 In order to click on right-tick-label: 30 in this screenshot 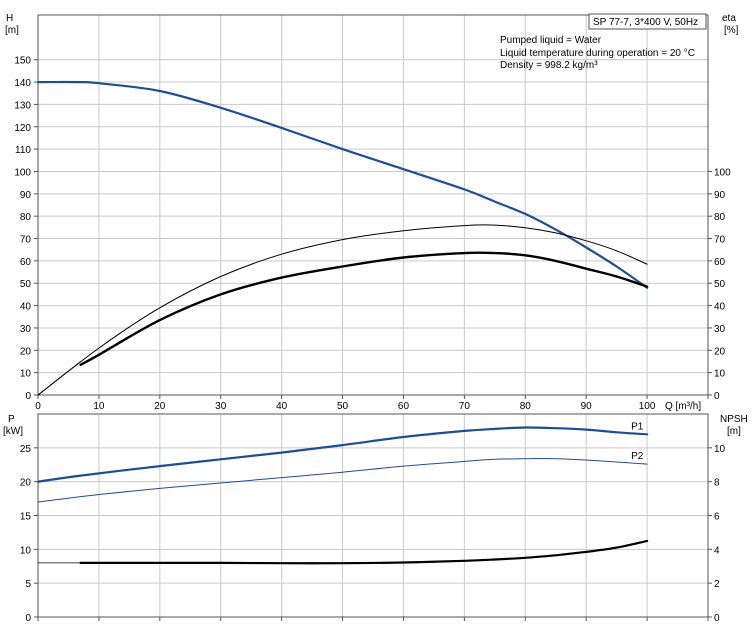, I will do `click(720, 329)`.